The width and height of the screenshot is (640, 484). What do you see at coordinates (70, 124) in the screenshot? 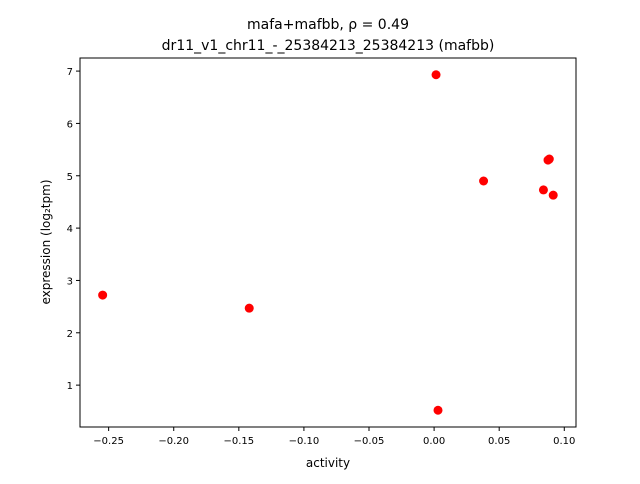
I see `y-tick-label: 6` at bounding box center [70, 124].